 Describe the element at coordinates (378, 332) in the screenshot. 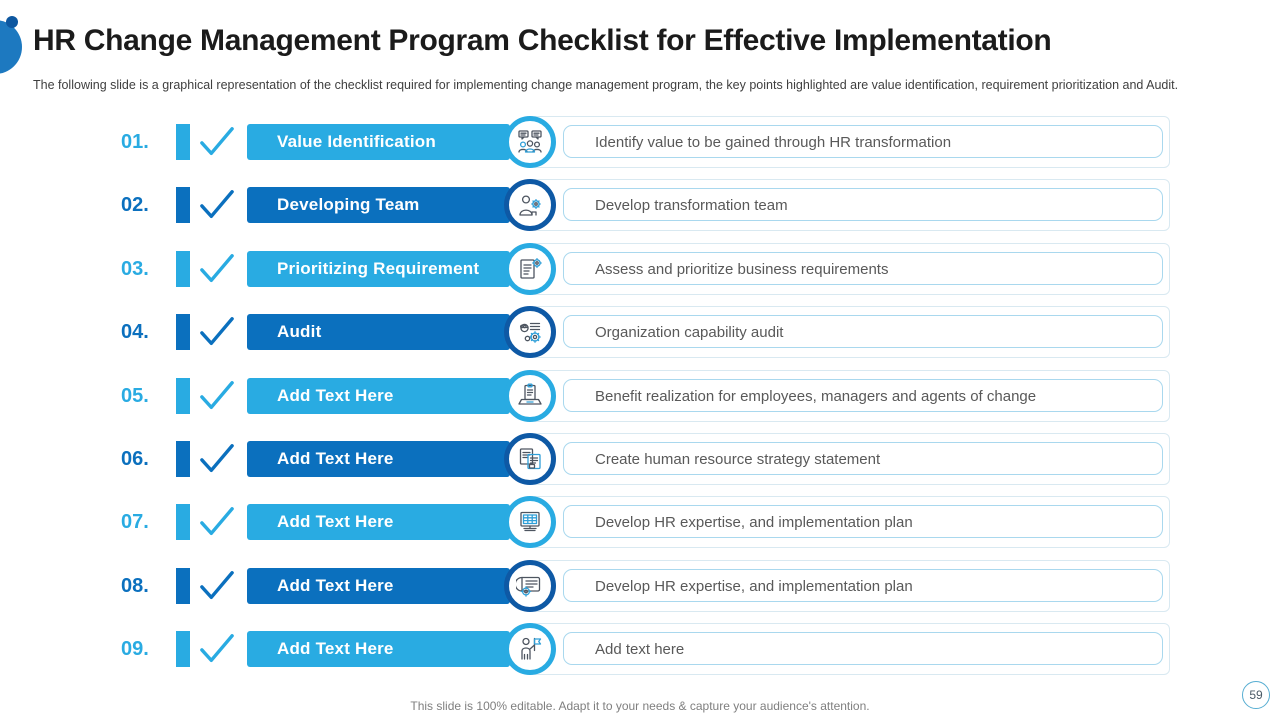

I see `row-label: Audit` at that location.